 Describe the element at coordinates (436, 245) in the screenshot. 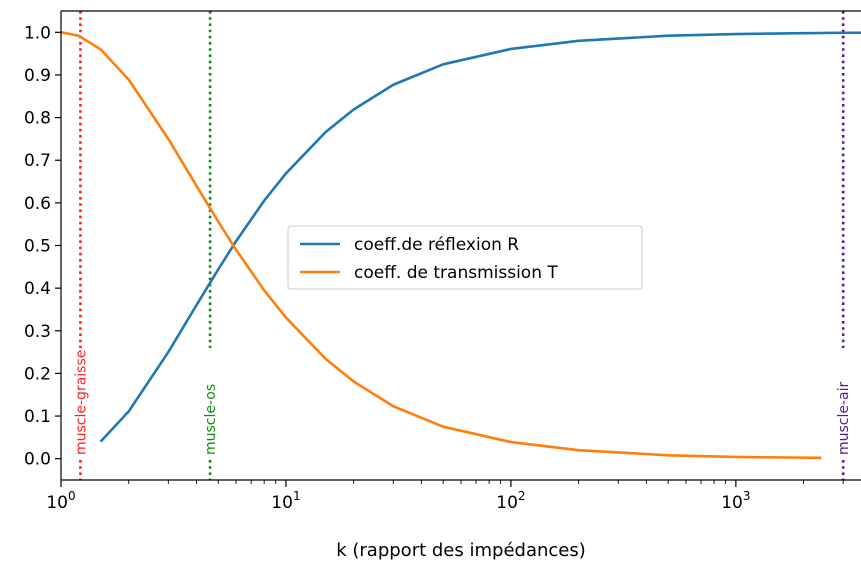

I see `legend-label: coeff.de réflexion R` at that location.